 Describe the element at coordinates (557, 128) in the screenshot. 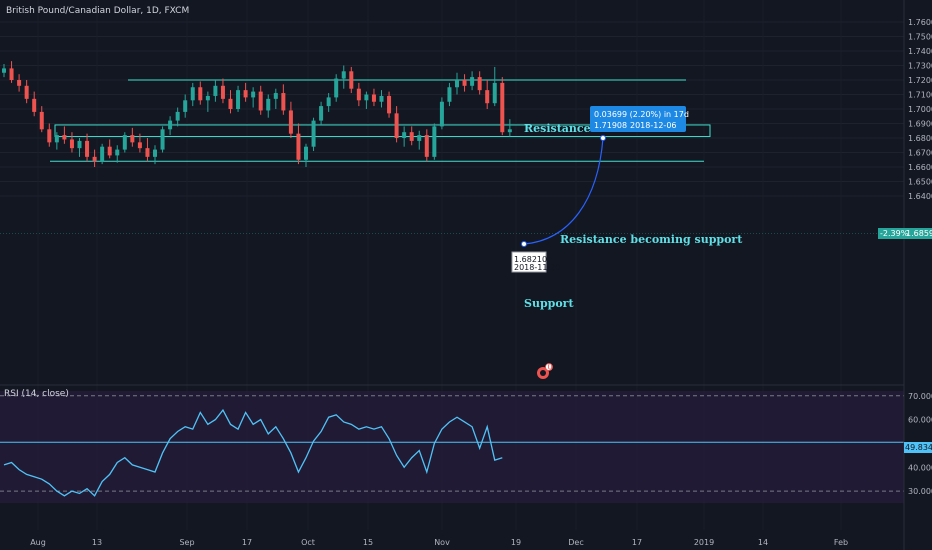

I see `resistance-label: Resistance` at that location.